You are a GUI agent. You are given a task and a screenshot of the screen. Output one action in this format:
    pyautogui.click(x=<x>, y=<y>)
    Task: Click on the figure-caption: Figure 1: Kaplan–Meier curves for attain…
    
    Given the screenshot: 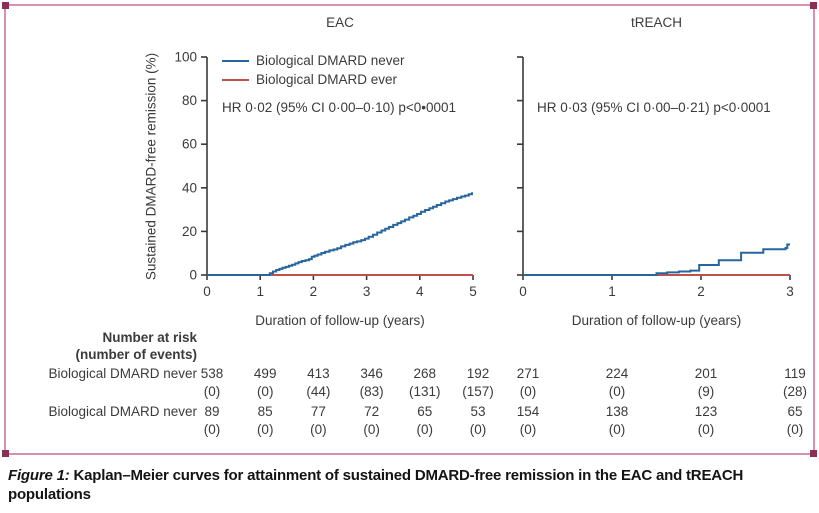 What is the action you would take?
    pyautogui.click(x=392, y=485)
    